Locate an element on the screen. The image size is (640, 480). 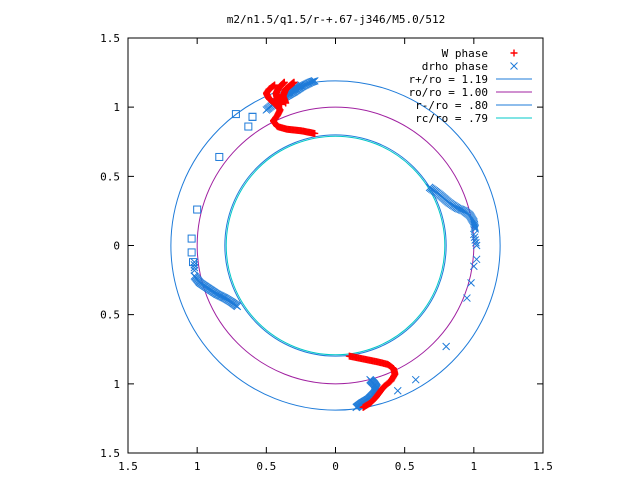
legend-label: r-/ro = .80 is located at coordinates (451, 105).